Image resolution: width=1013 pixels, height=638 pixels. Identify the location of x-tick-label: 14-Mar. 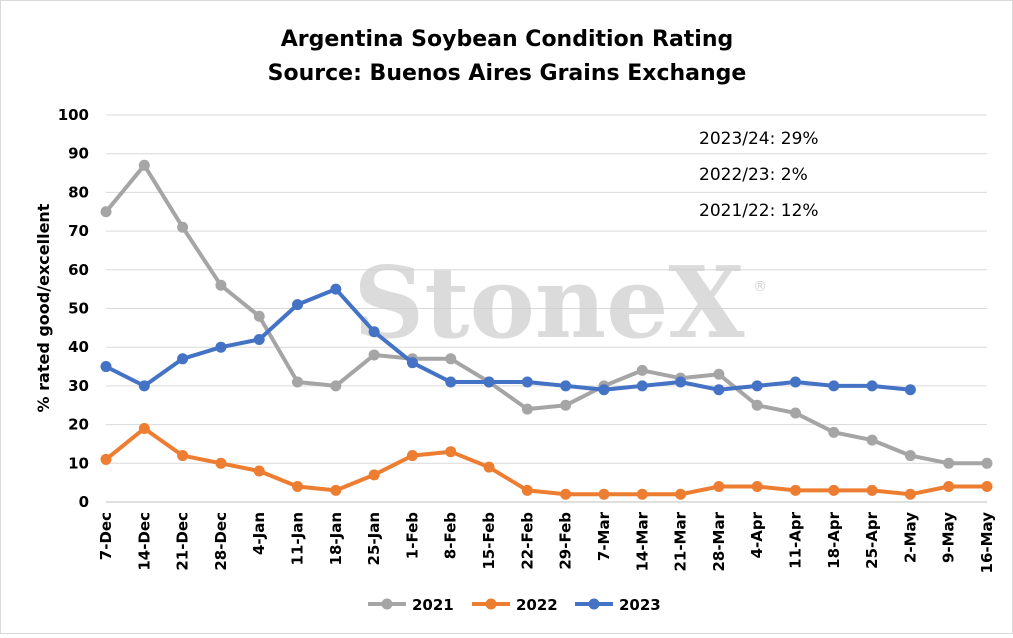
(642, 541).